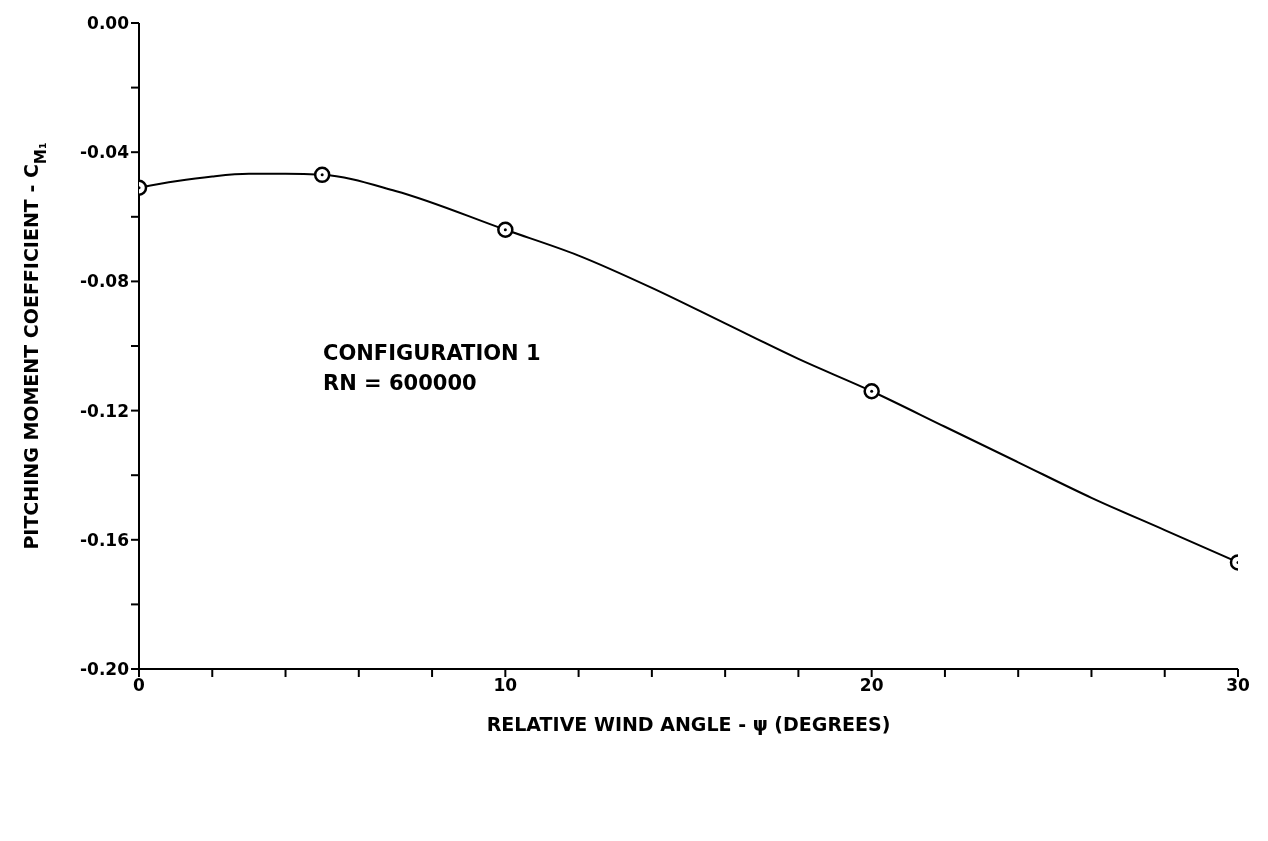 Image resolution: width=1268 pixels, height=841 pixels. Describe the element at coordinates (400, 383) in the screenshot. I see `annotation: RN = 600000` at that location.